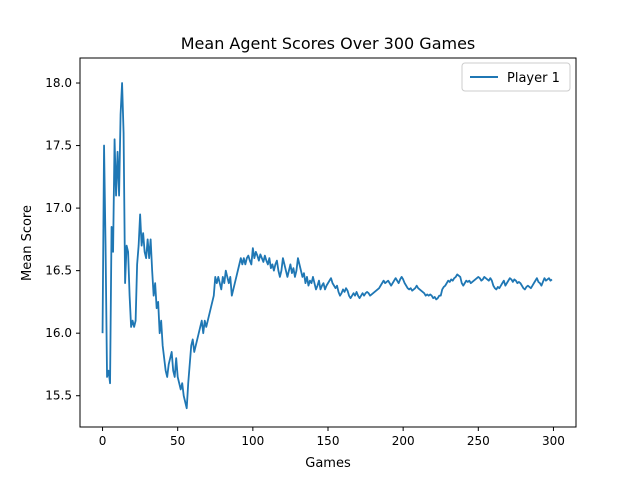  Describe the element at coordinates (58, 83) in the screenshot. I see `y-tick-label: 18.0` at that location.